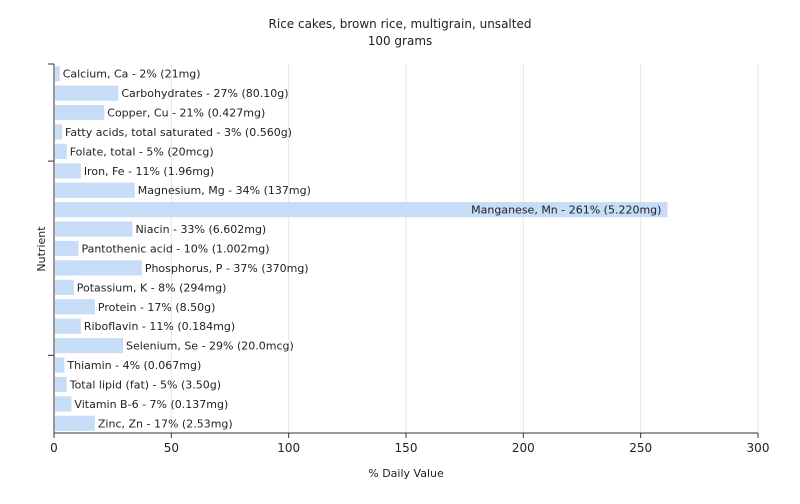  Describe the element at coordinates (758, 448) in the screenshot. I see `x-tick-label: 300` at that location.